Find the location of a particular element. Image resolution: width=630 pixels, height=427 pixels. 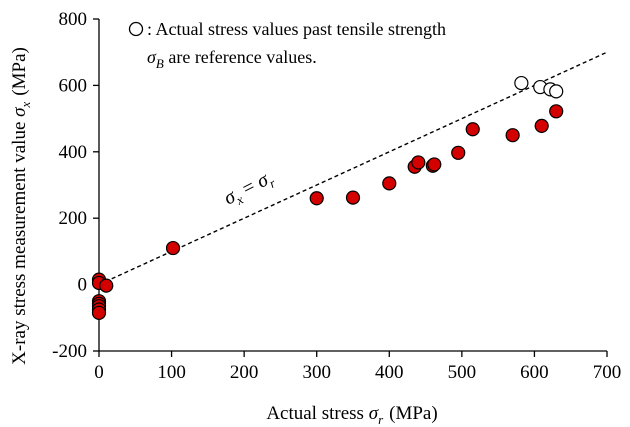

y-tick-label: 200 is located at coordinates (73, 218).